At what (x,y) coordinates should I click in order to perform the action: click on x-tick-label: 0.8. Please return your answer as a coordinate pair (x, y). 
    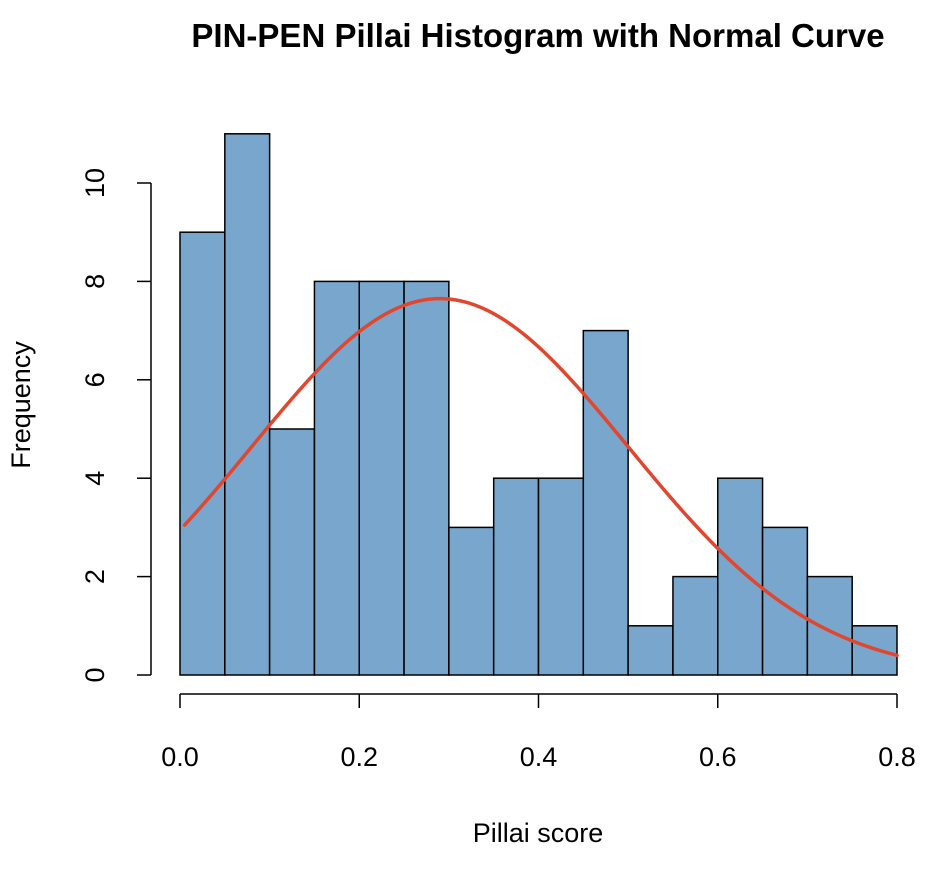
    Looking at the image, I should click on (897, 757).